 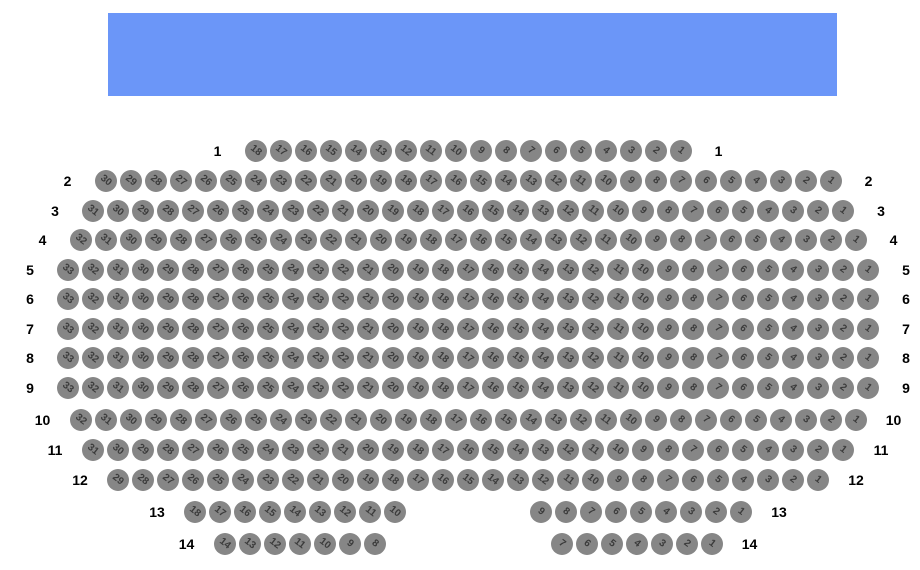 I want to click on seat-12-1: 1, so click(x=818, y=480).